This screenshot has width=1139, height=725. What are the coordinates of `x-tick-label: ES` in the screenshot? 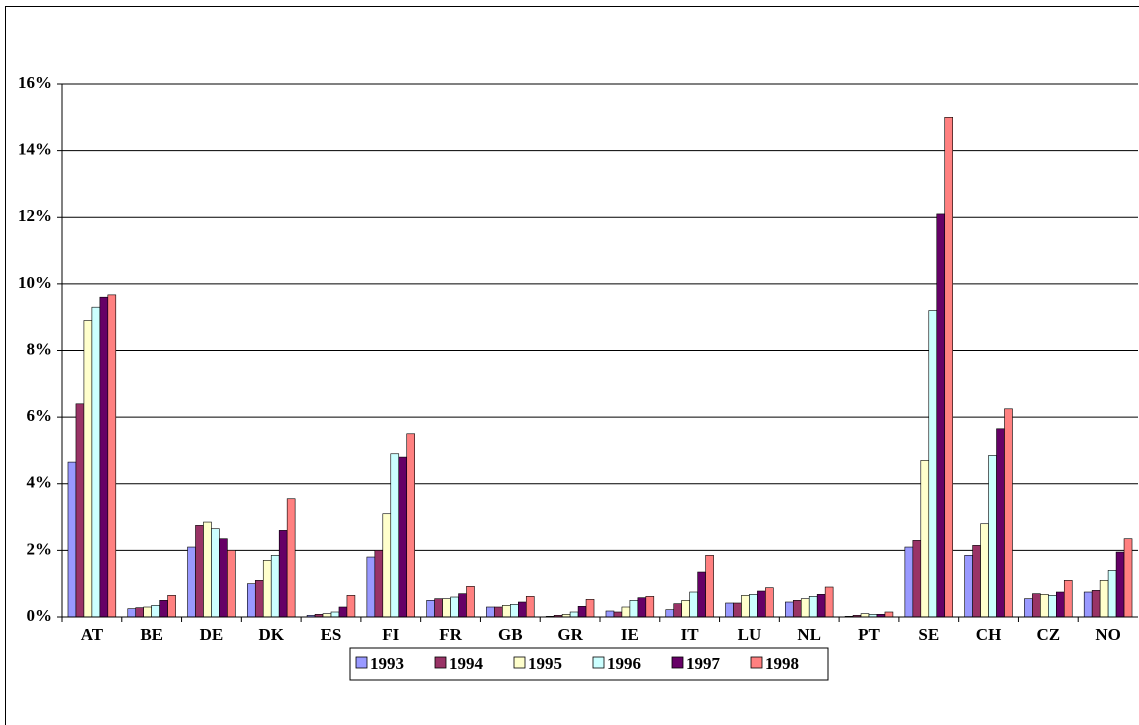 It's located at (331, 634).